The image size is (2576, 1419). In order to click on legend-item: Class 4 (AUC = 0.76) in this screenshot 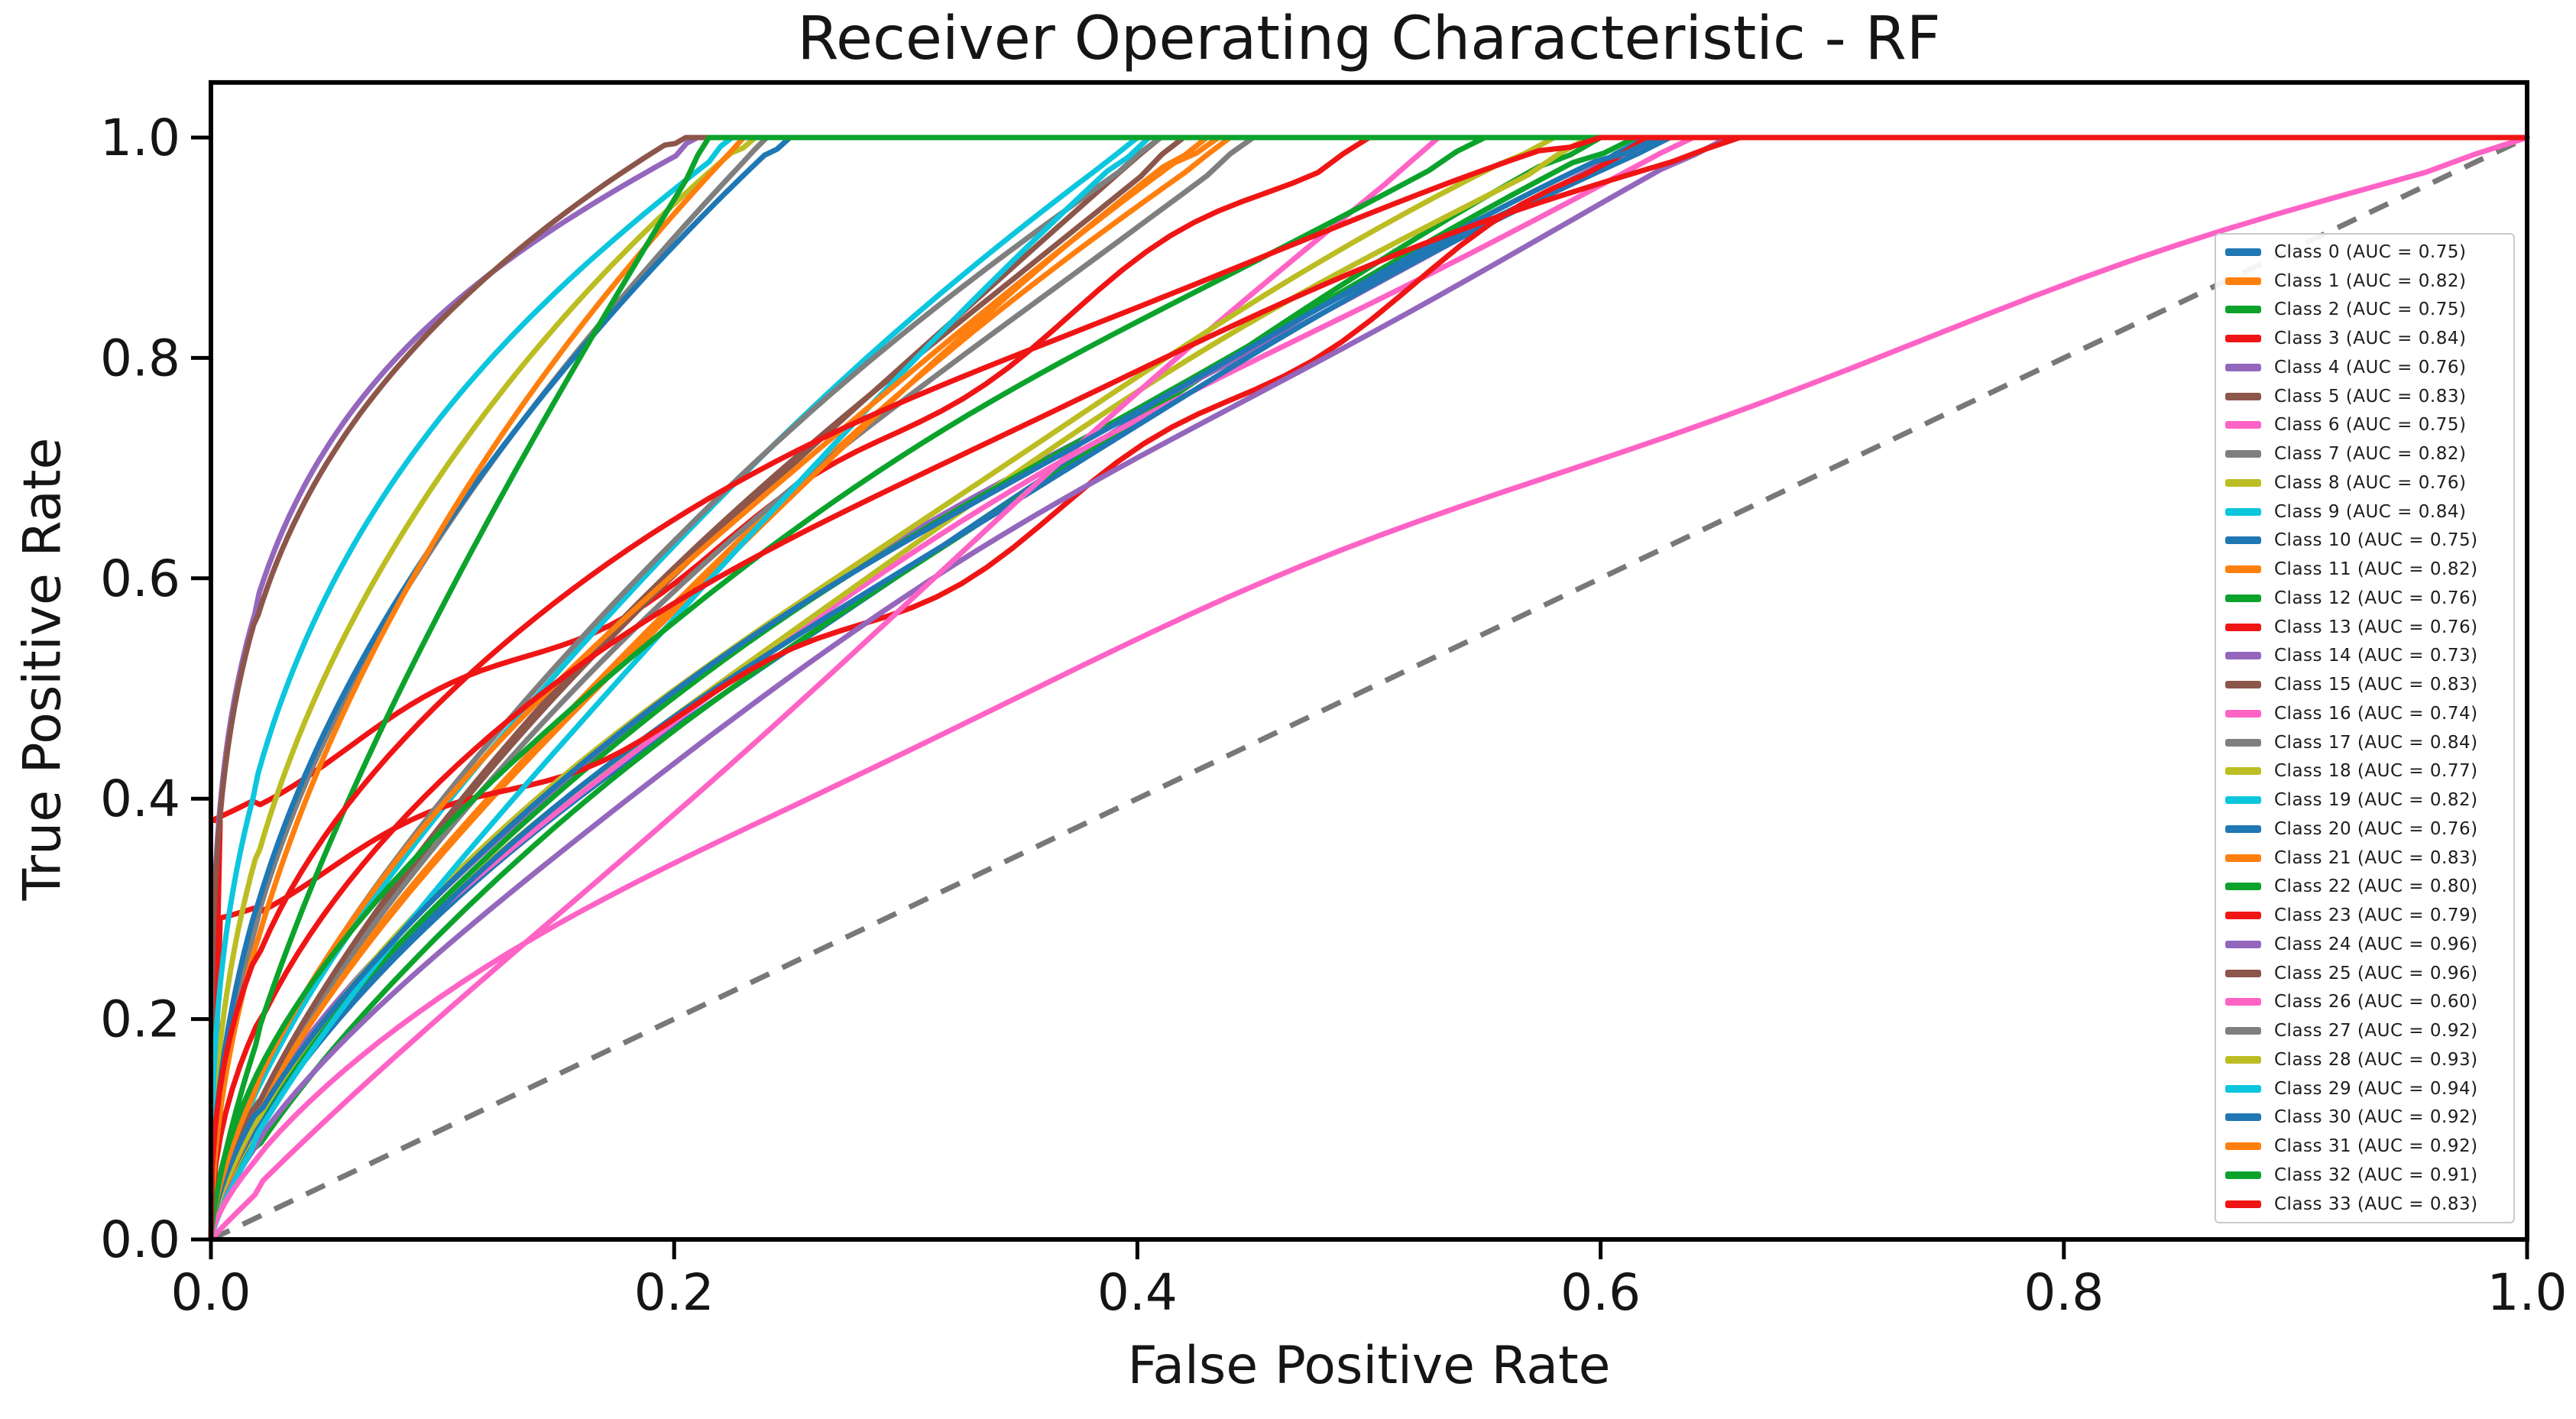, I will do `click(2369, 367)`.